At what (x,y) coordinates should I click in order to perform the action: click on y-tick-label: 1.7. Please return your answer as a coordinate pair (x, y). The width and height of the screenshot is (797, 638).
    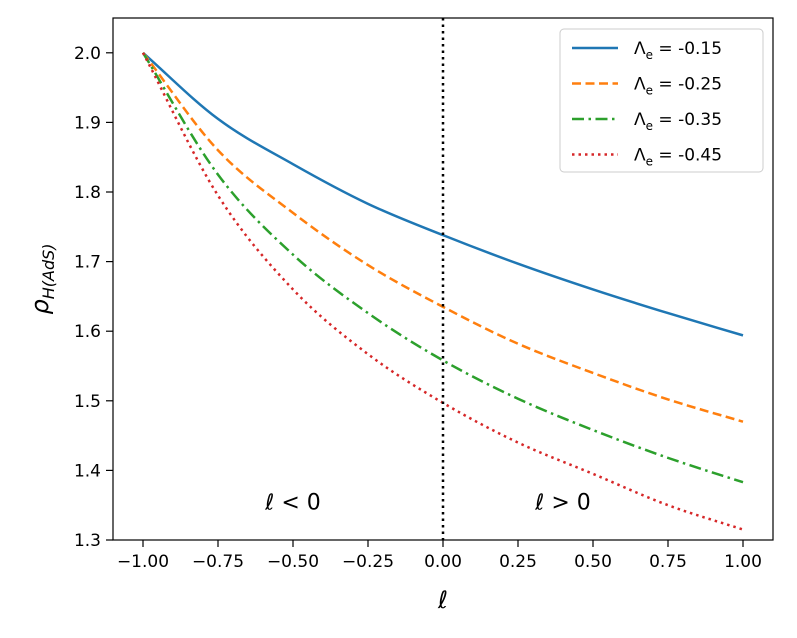
    Looking at the image, I should click on (87, 263).